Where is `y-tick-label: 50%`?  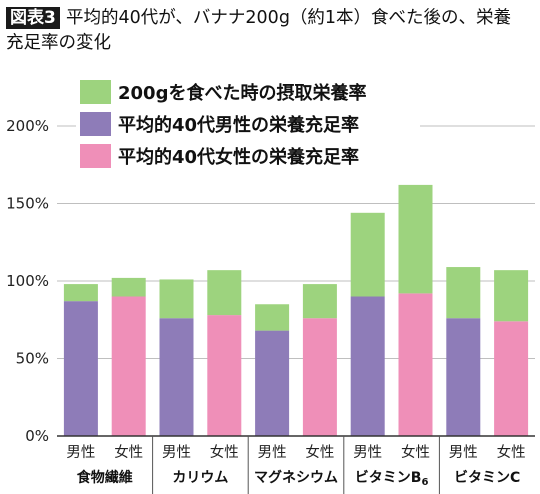
y-tick-label: 50% is located at coordinates (32, 359).